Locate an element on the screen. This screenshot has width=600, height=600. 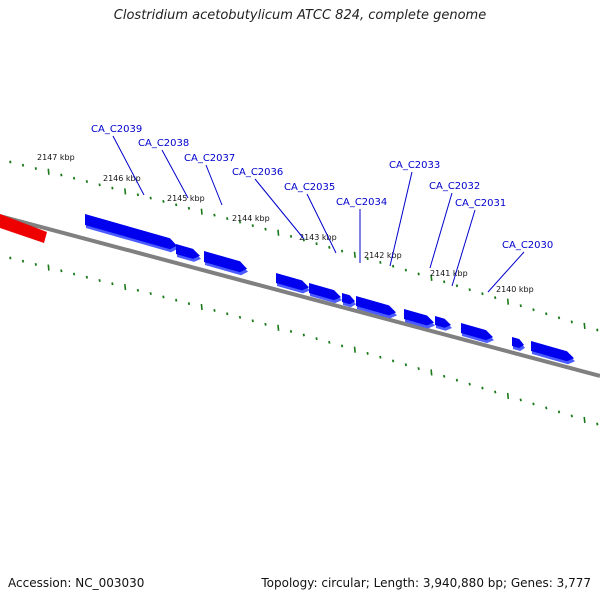
highlighted-region is located at coordinates (23, 228).